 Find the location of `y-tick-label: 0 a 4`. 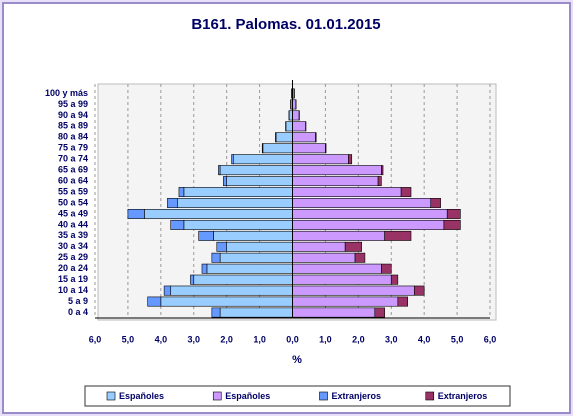

y-tick-label: 0 a 4 is located at coordinates (78, 312).